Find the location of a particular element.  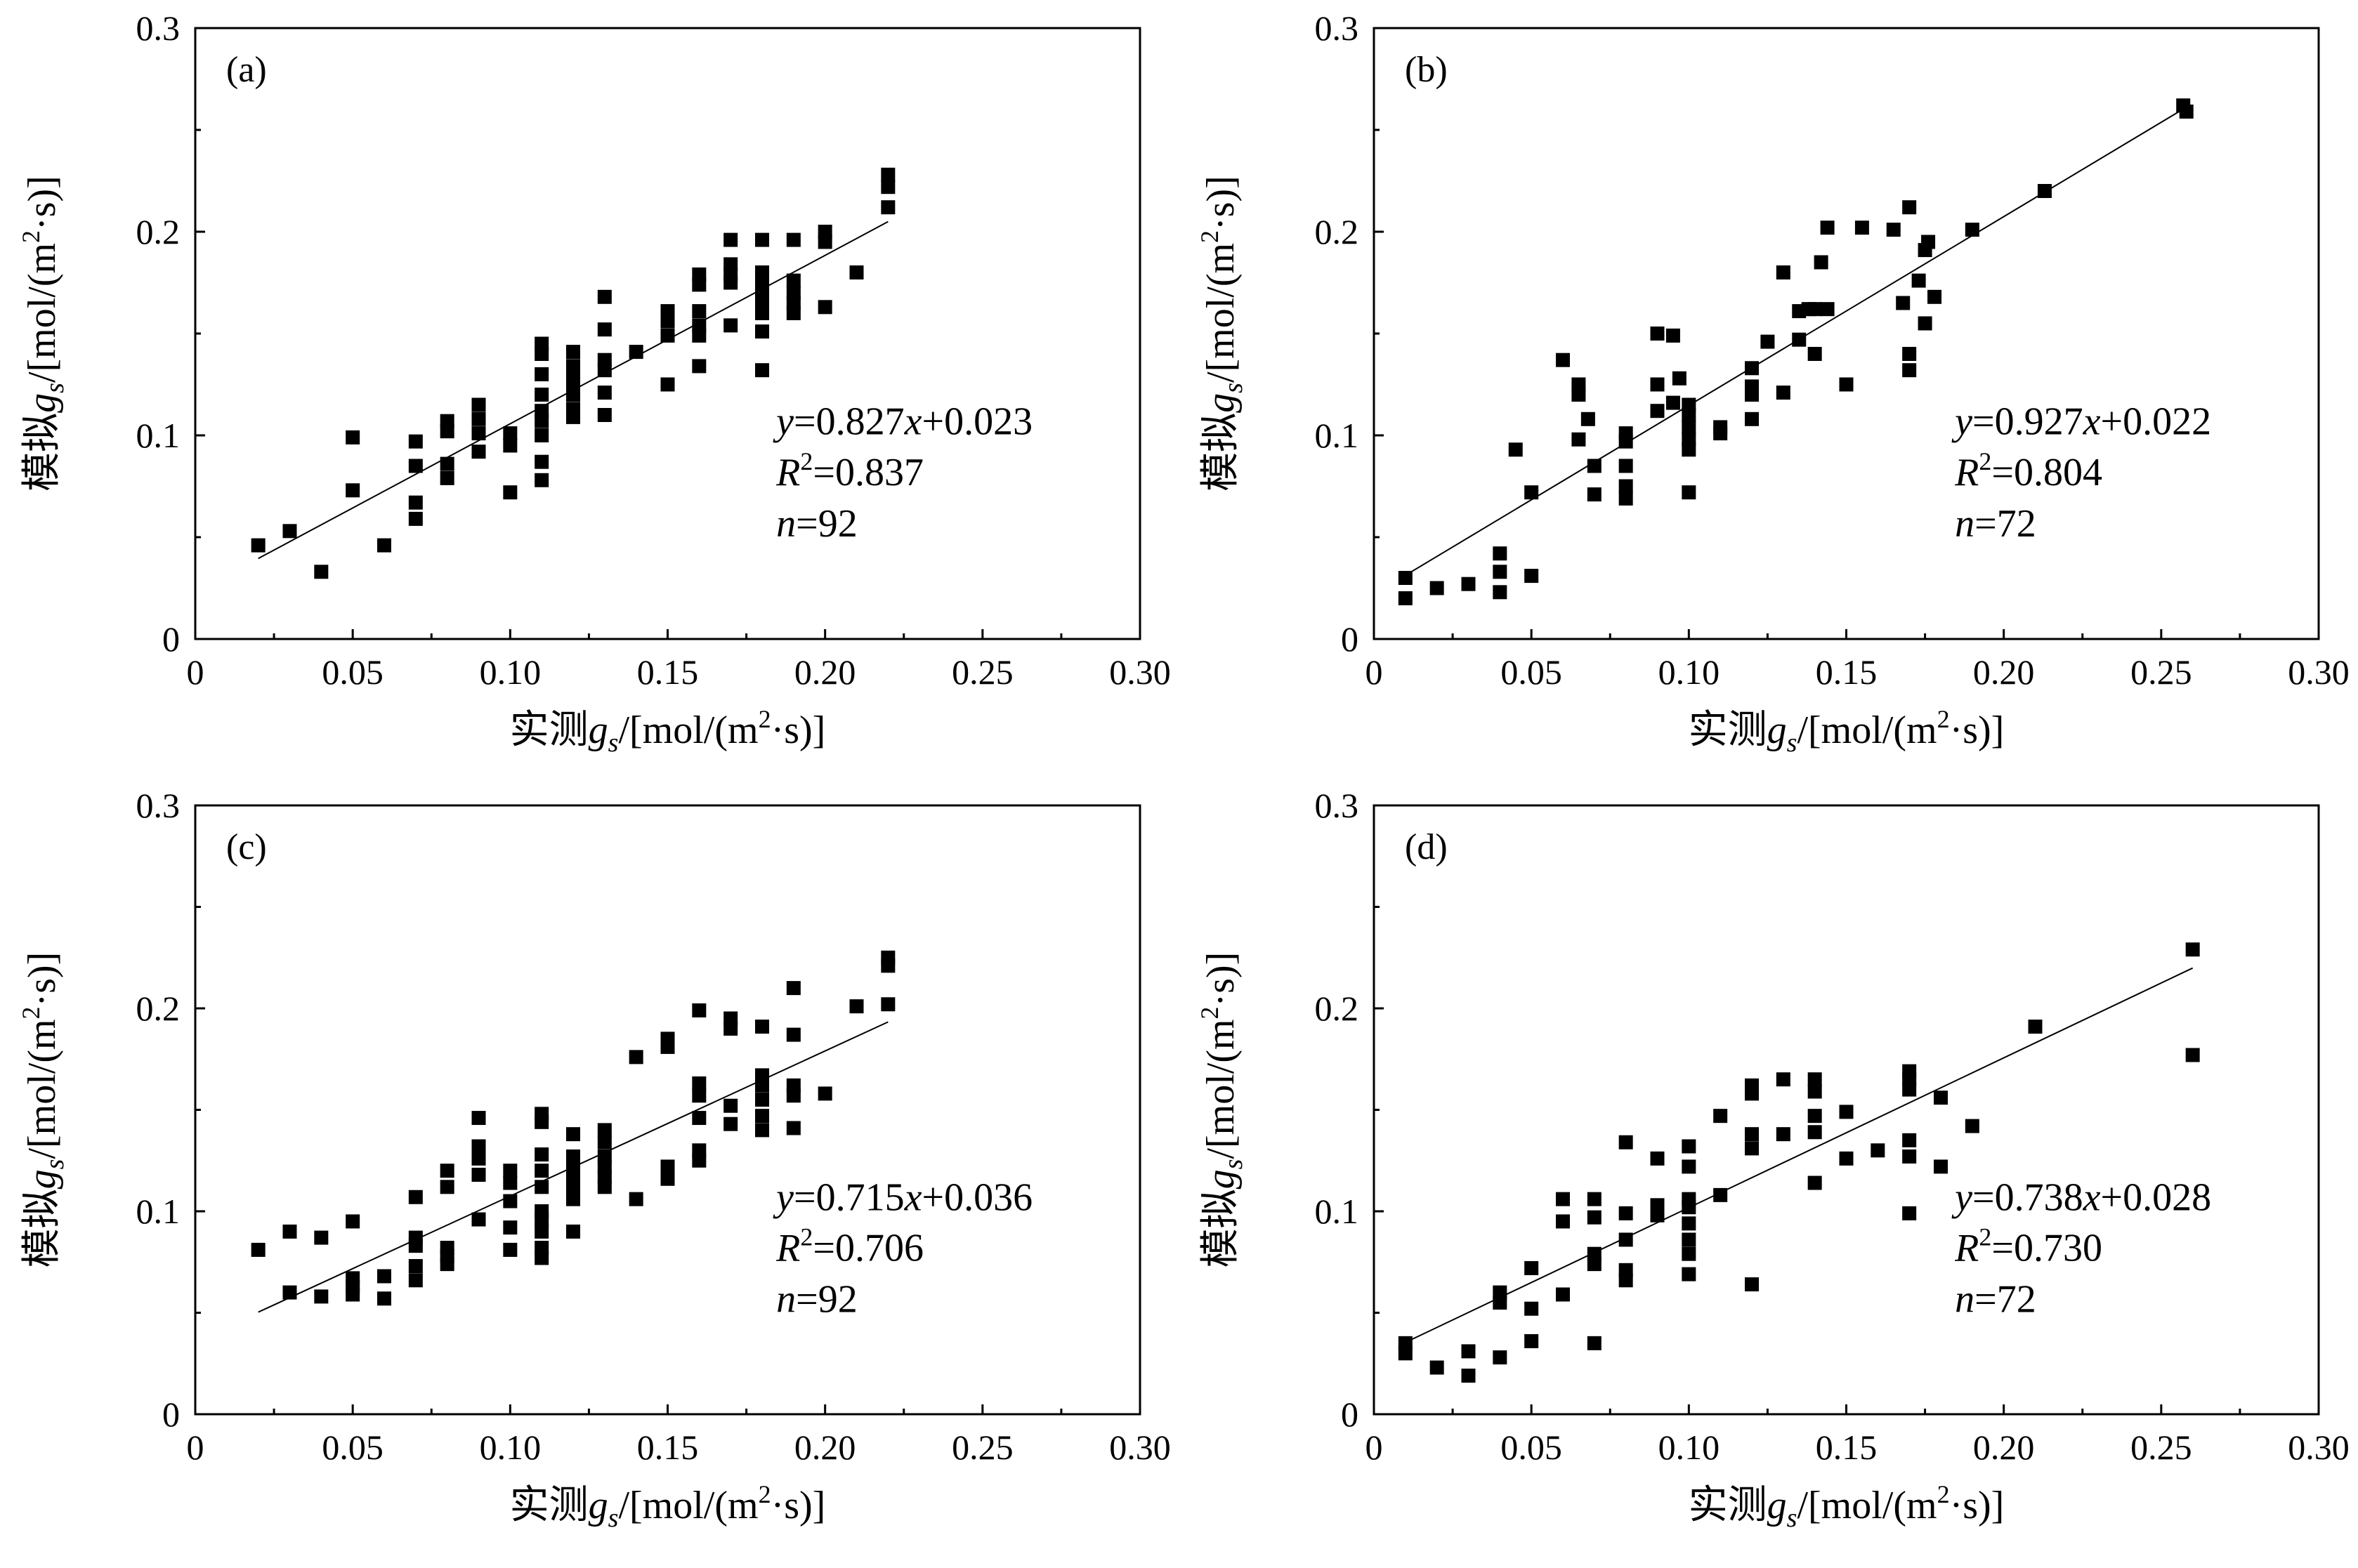

x-tick-label: 0.15 is located at coordinates (668, 1447).